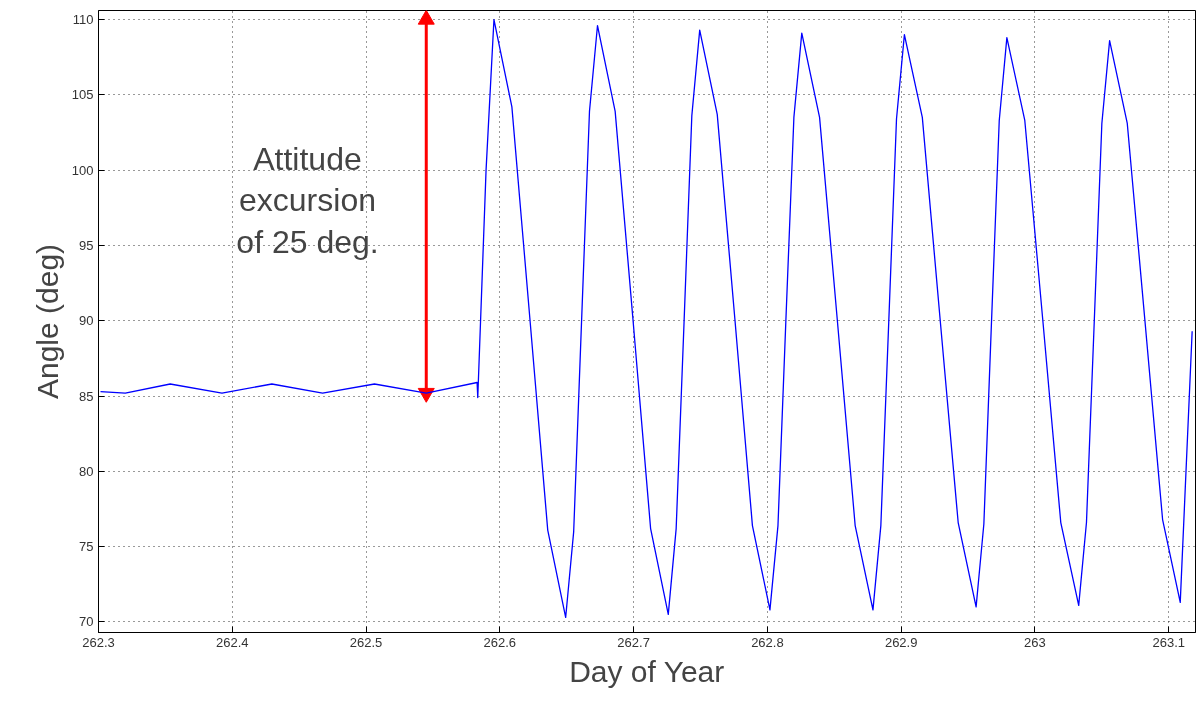 Image resolution: width=1199 pixels, height=718 pixels. Describe the element at coordinates (86, 622) in the screenshot. I see `y-tick-label: 70` at that location.